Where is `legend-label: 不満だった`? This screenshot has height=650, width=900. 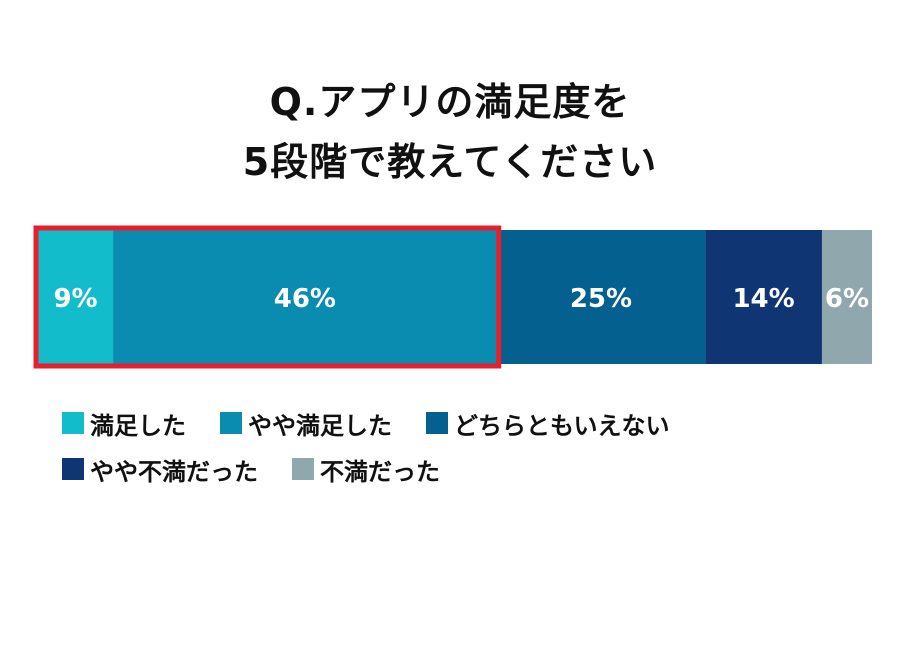 legend-label: 不満だった is located at coordinates (380, 471).